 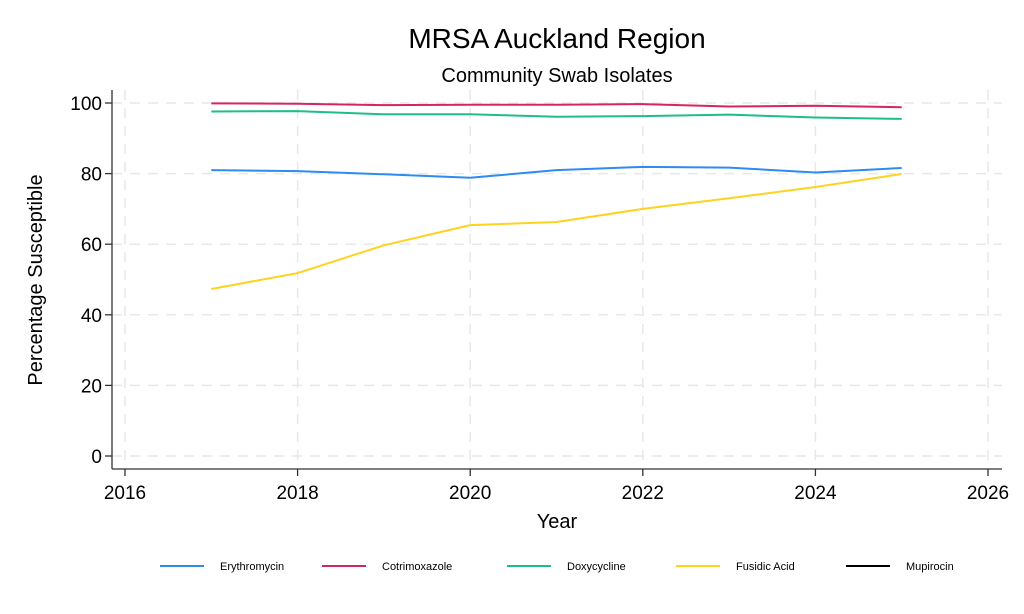 What do you see at coordinates (557, 522) in the screenshot?
I see `x-axis-title: Year` at bounding box center [557, 522].